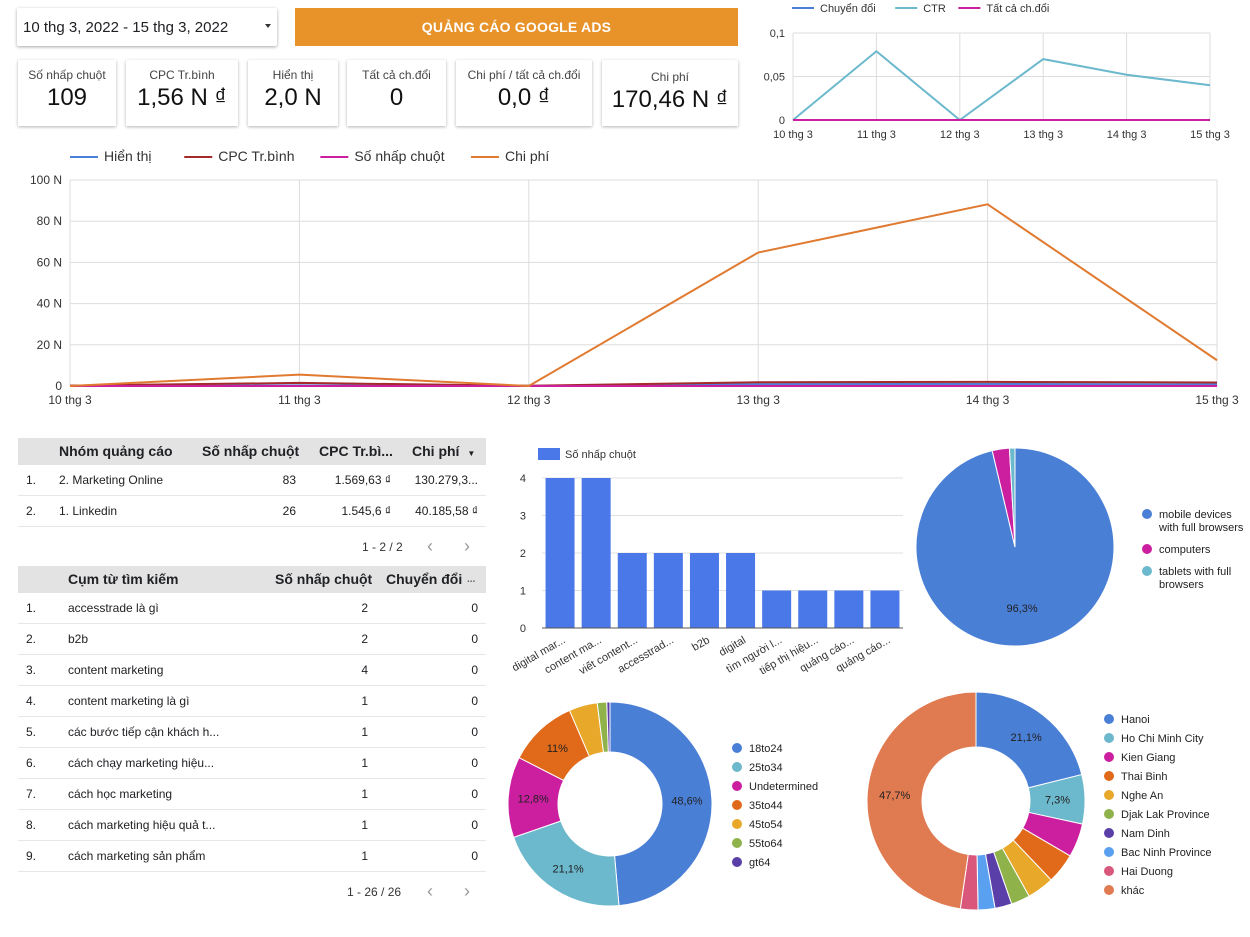  Describe the element at coordinates (252, 794) in the screenshot. I see `table-row: 7. cách học marketing 1 0` at that location.